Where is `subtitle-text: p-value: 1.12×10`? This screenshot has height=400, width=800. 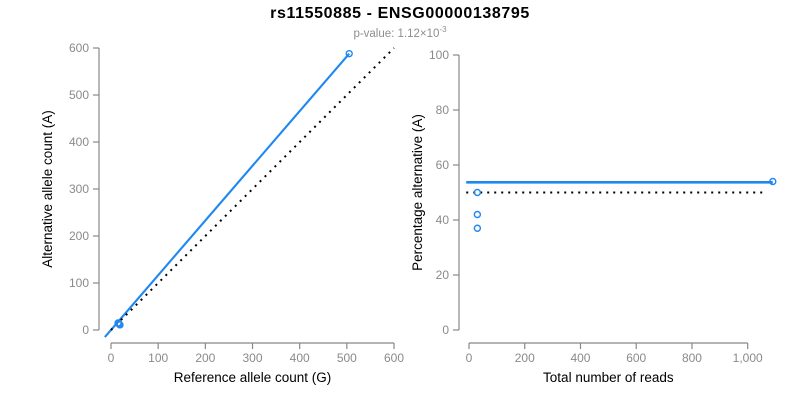
subtitle-text: p-value: 1.12×10 is located at coordinates (396, 33).